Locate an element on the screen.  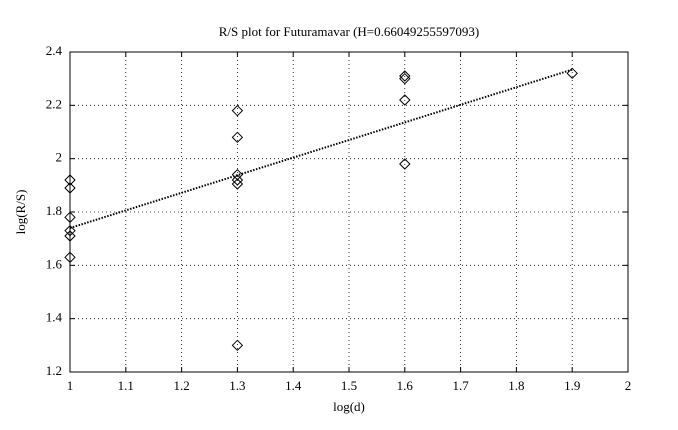
x-axis-label: log(d) is located at coordinates (349, 406).